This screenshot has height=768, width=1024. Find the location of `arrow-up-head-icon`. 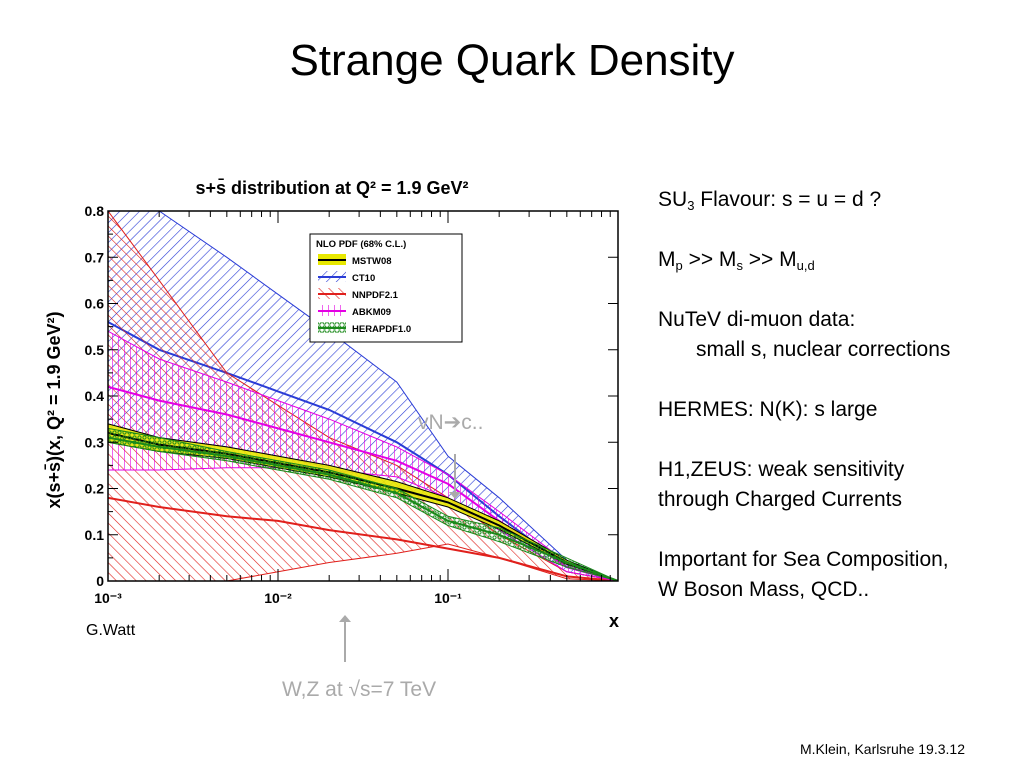

arrow-up-head-icon is located at coordinates (345, 618).